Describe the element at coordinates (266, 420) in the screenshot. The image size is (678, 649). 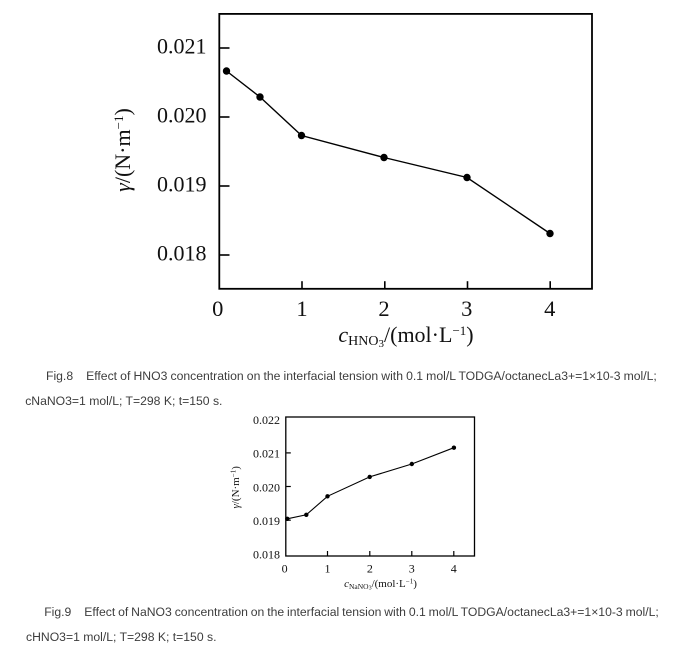
I see `svg-text: 0.022` at that location.